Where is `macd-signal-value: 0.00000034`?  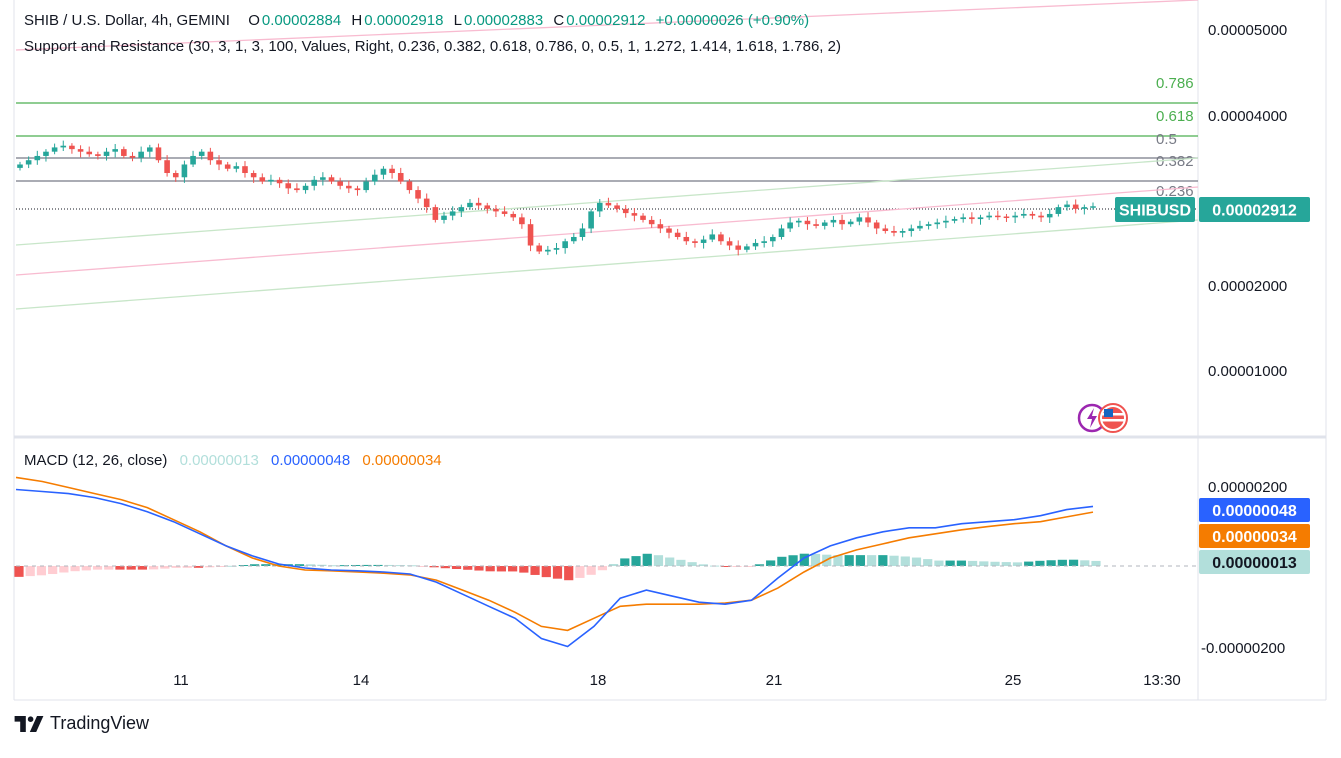
macd-signal-value: 0.00000034 is located at coordinates (402, 460).